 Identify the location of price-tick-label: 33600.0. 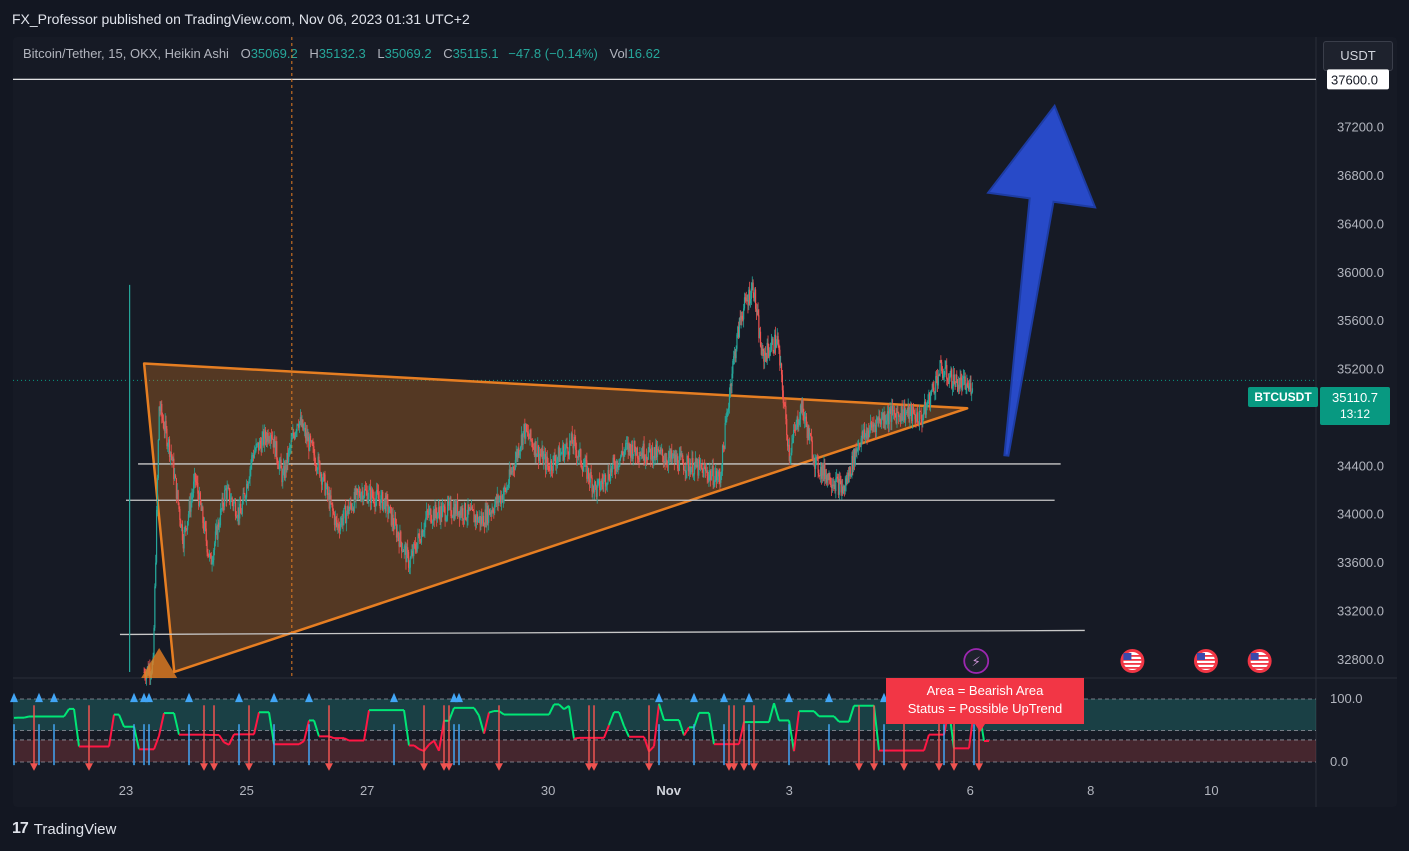
(1360, 562).